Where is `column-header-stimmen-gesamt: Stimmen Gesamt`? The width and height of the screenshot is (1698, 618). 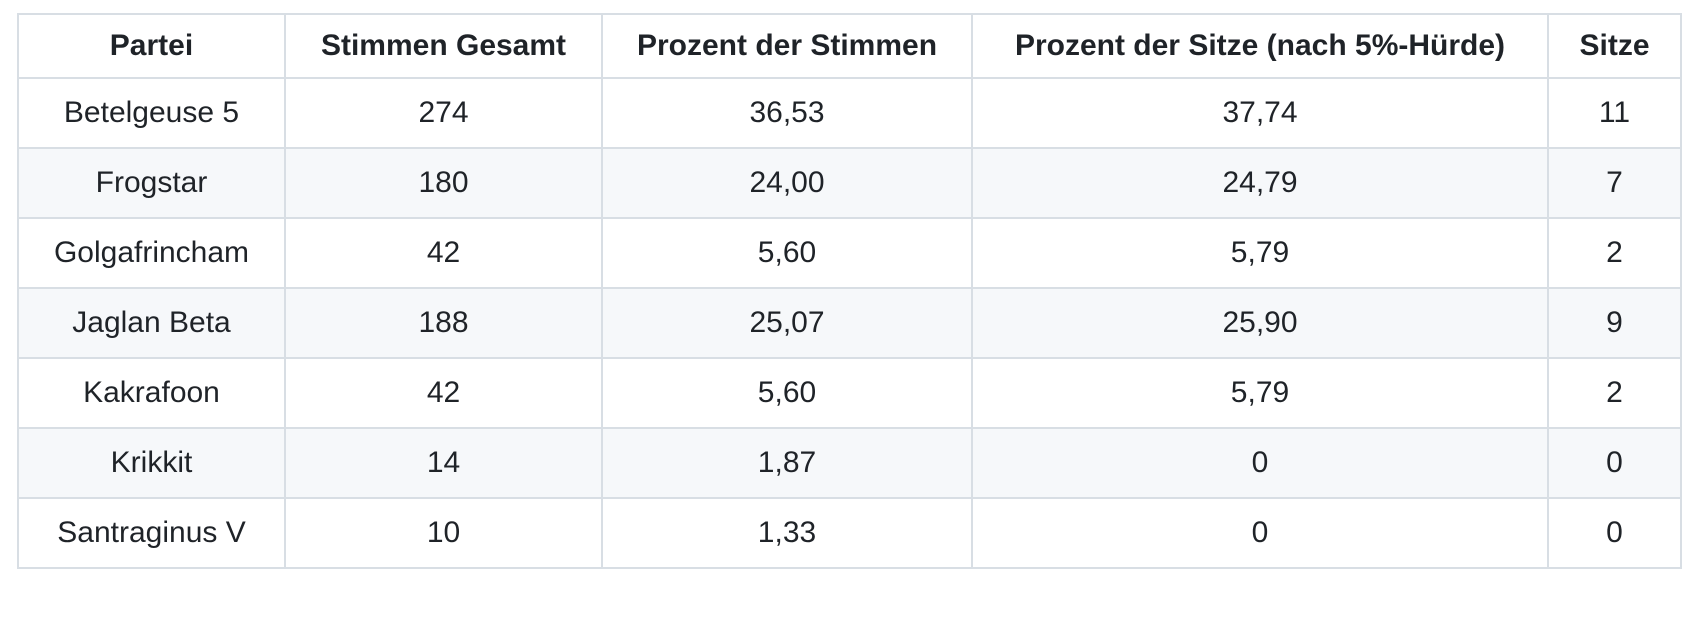 column-header-stimmen-gesamt: Stimmen Gesamt is located at coordinates (443, 46).